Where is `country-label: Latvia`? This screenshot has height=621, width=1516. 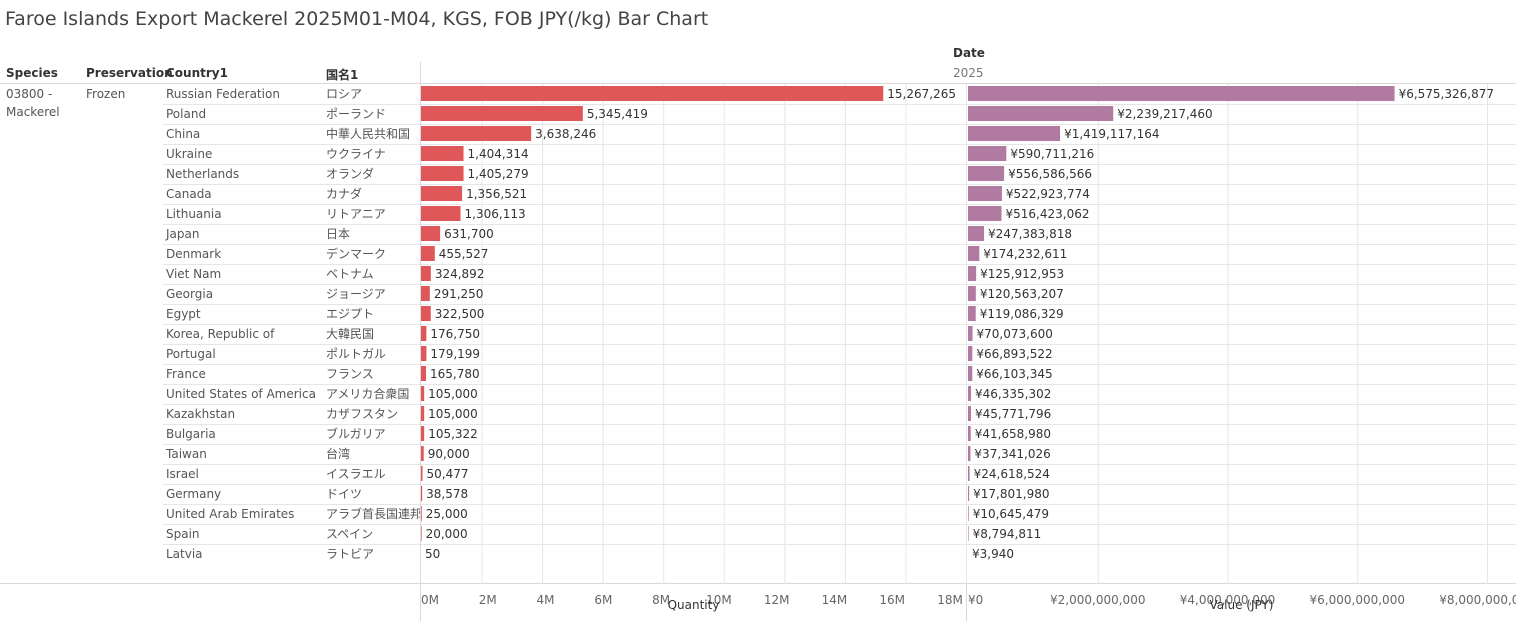
country-label: Latvia is located at coordinates (184, 554).